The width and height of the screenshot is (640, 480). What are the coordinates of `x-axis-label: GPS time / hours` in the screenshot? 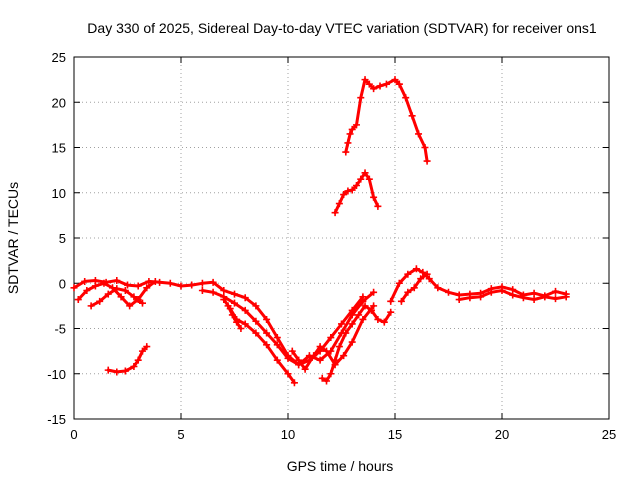 It's located at (340, 466).